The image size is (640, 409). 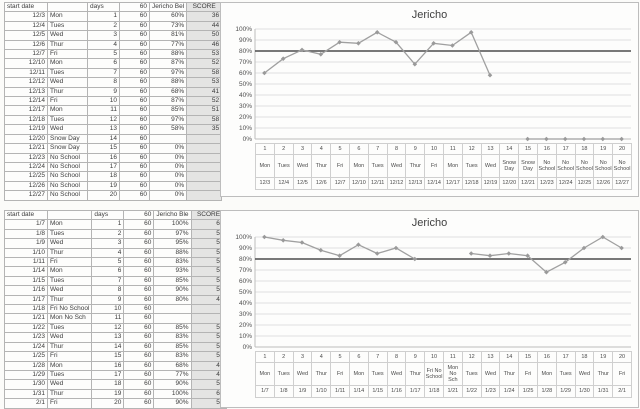 What do you see at coordinates (113, 82) in the screenshot?
I see `table-row: 12/12 Wed 8 60 88% 53` at bounding box center [113, 82].